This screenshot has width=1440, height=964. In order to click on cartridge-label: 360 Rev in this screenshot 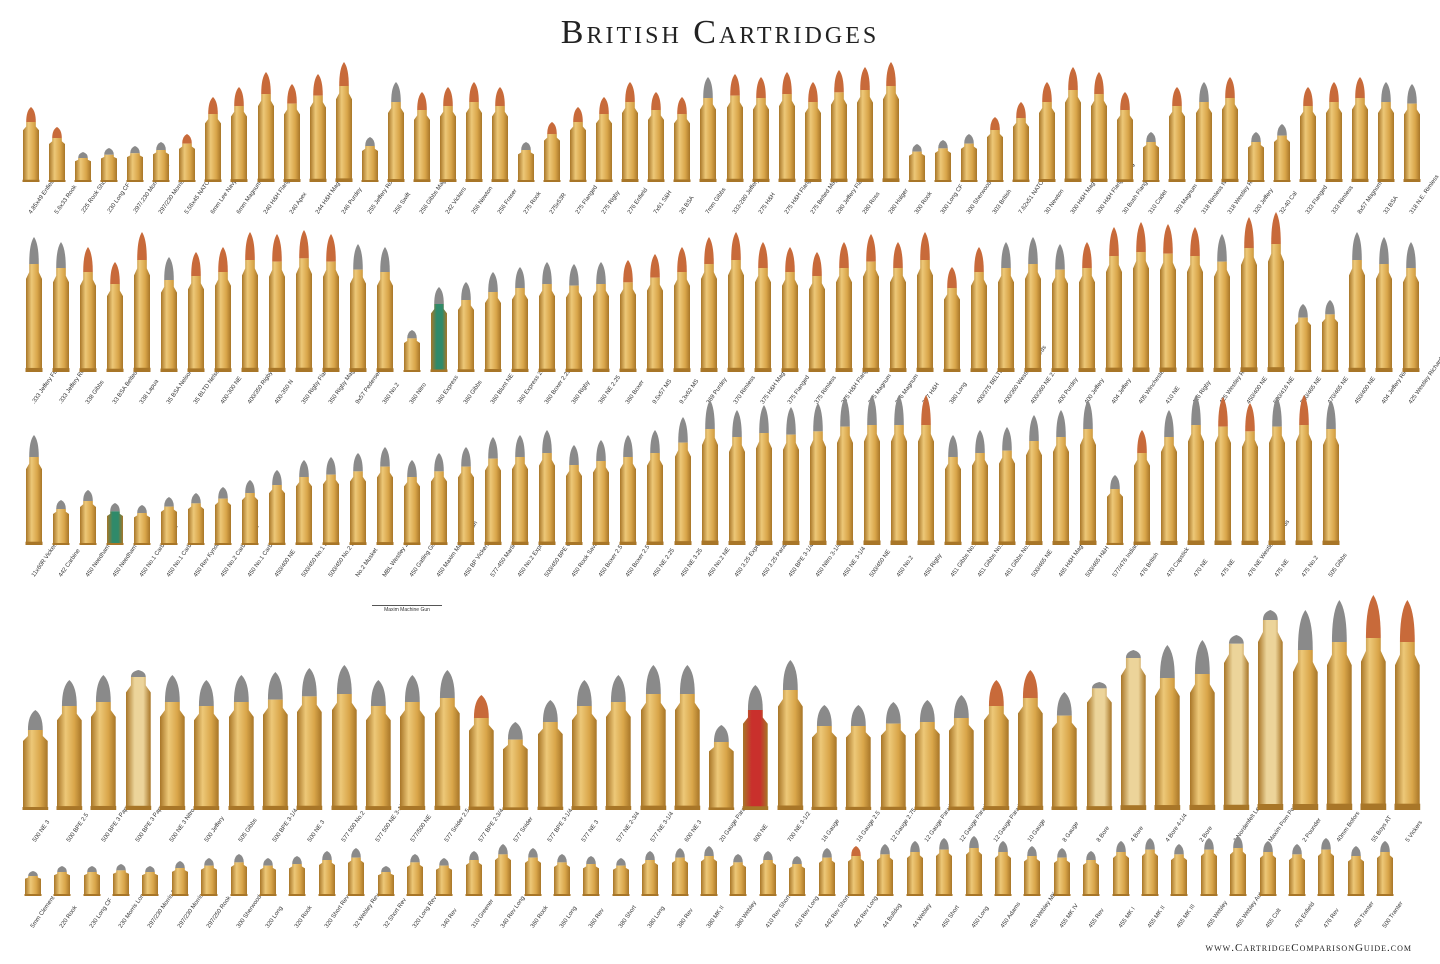, I will do `click(597, 918)`.